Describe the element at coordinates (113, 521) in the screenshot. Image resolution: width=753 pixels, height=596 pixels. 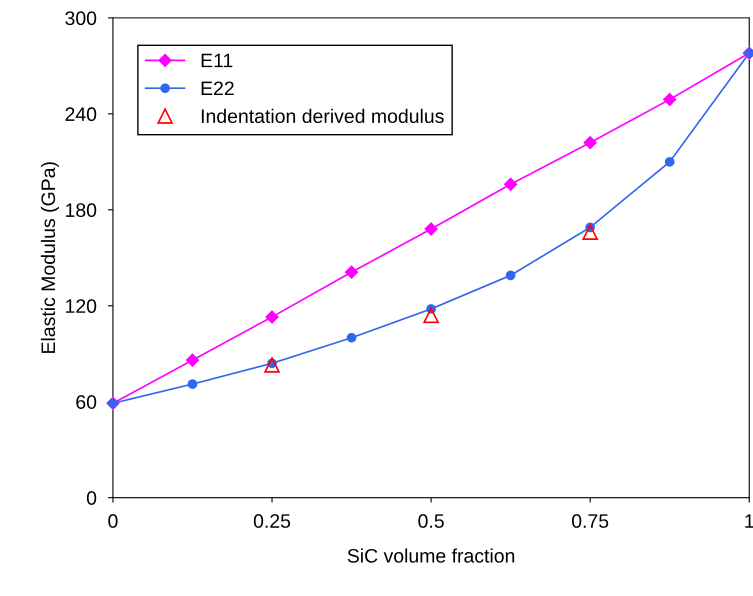
I see `x-tick-label: 0` at that location.